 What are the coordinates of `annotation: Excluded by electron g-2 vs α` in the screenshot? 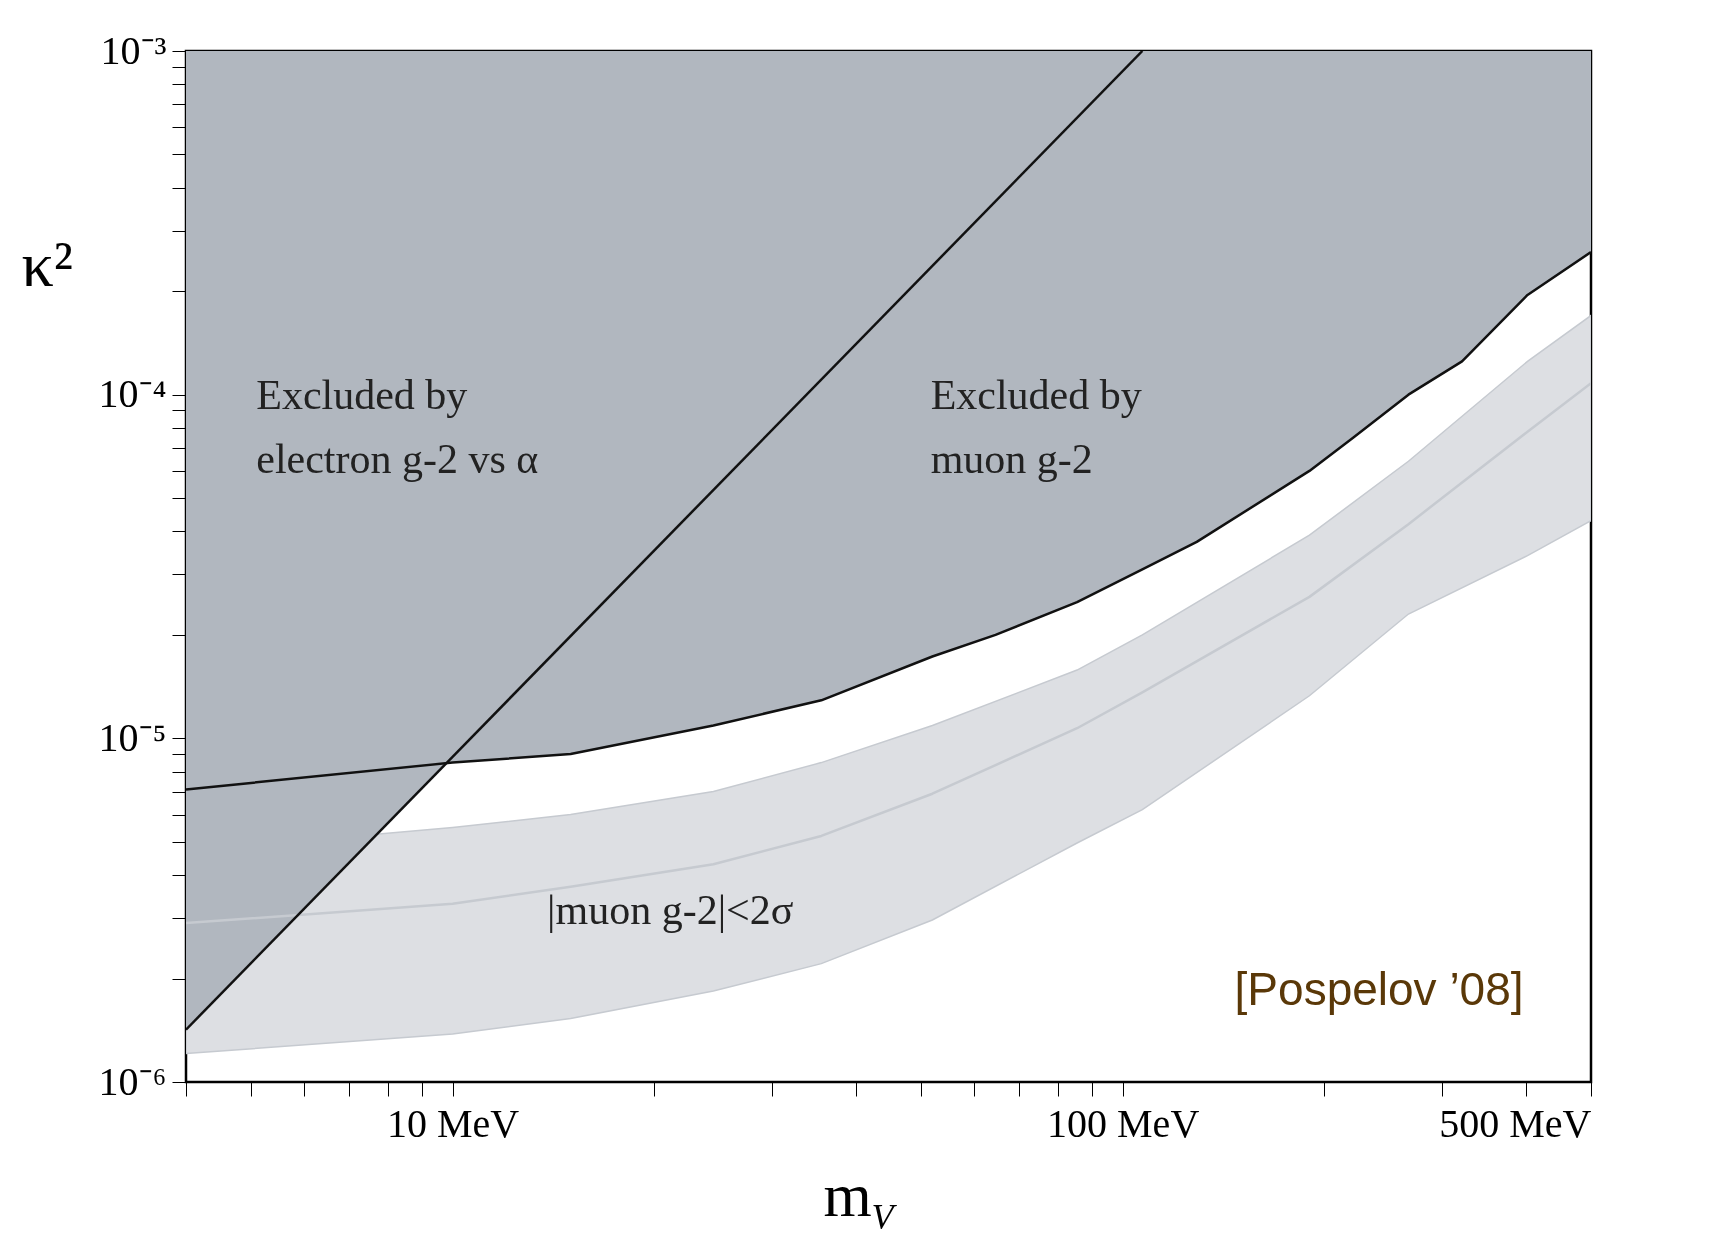 It's located at (397, 426).